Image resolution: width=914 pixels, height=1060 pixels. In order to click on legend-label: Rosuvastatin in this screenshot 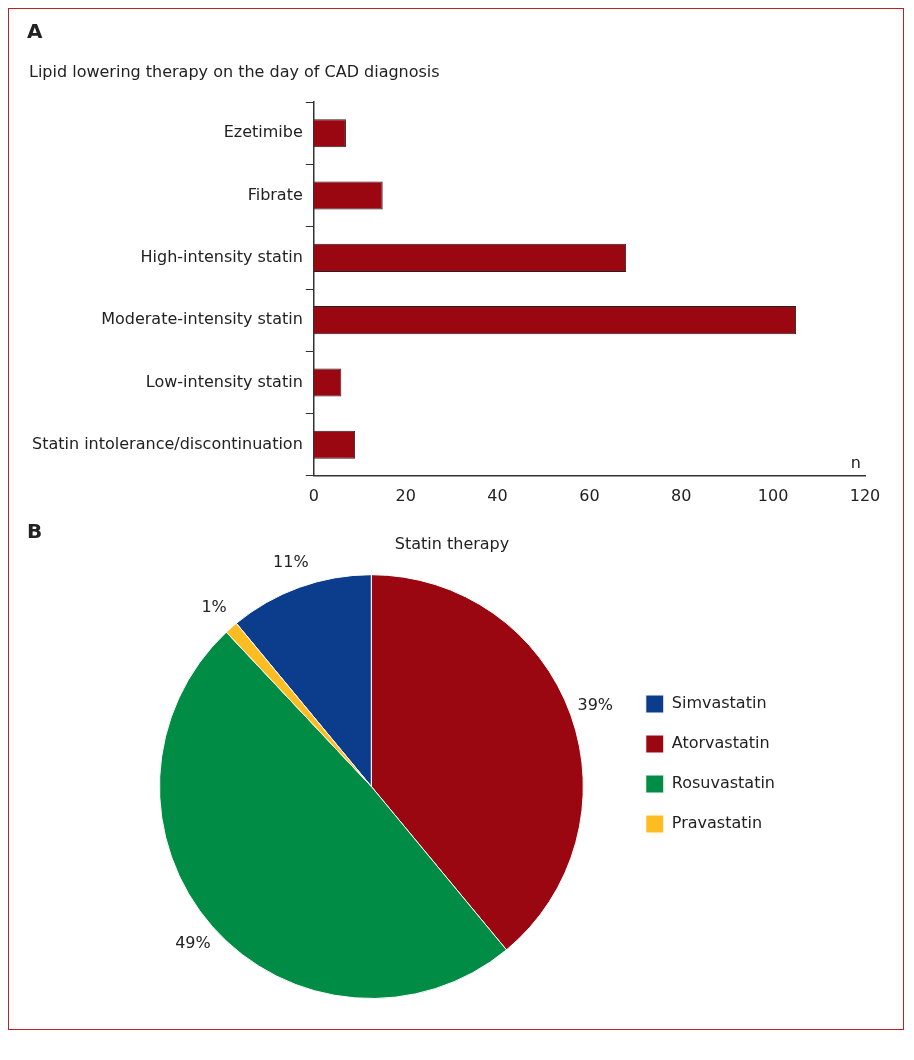, I will do `click(723, 783)`.